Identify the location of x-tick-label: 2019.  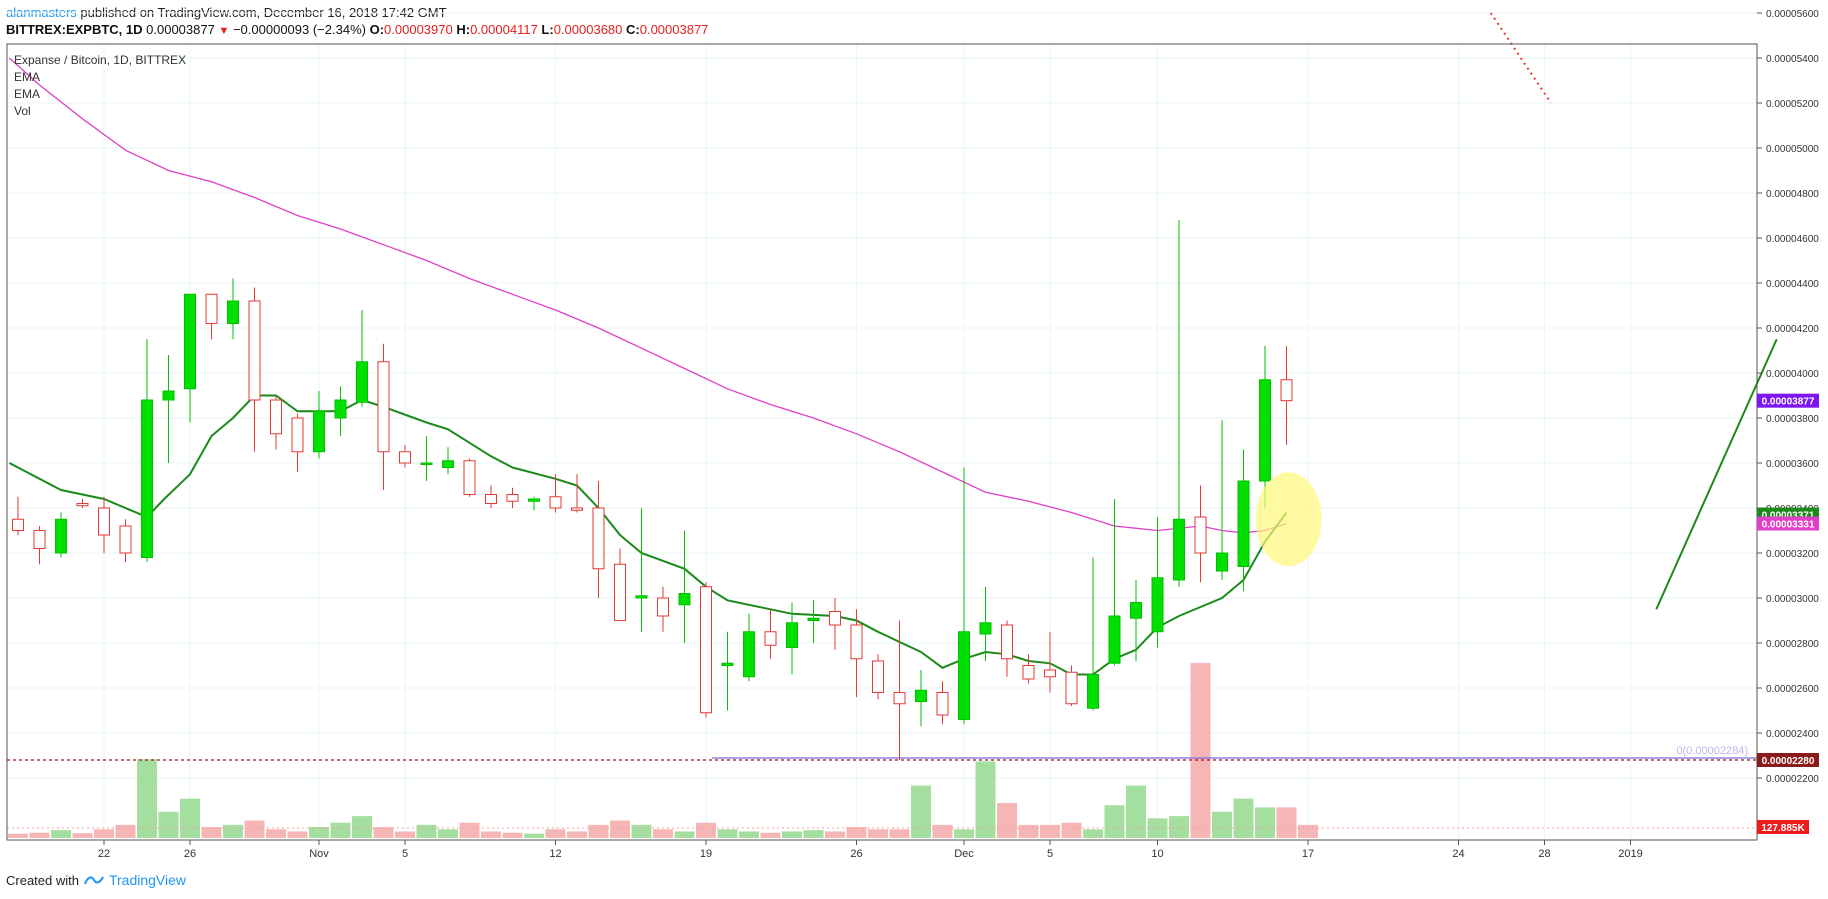
(1630, 854).